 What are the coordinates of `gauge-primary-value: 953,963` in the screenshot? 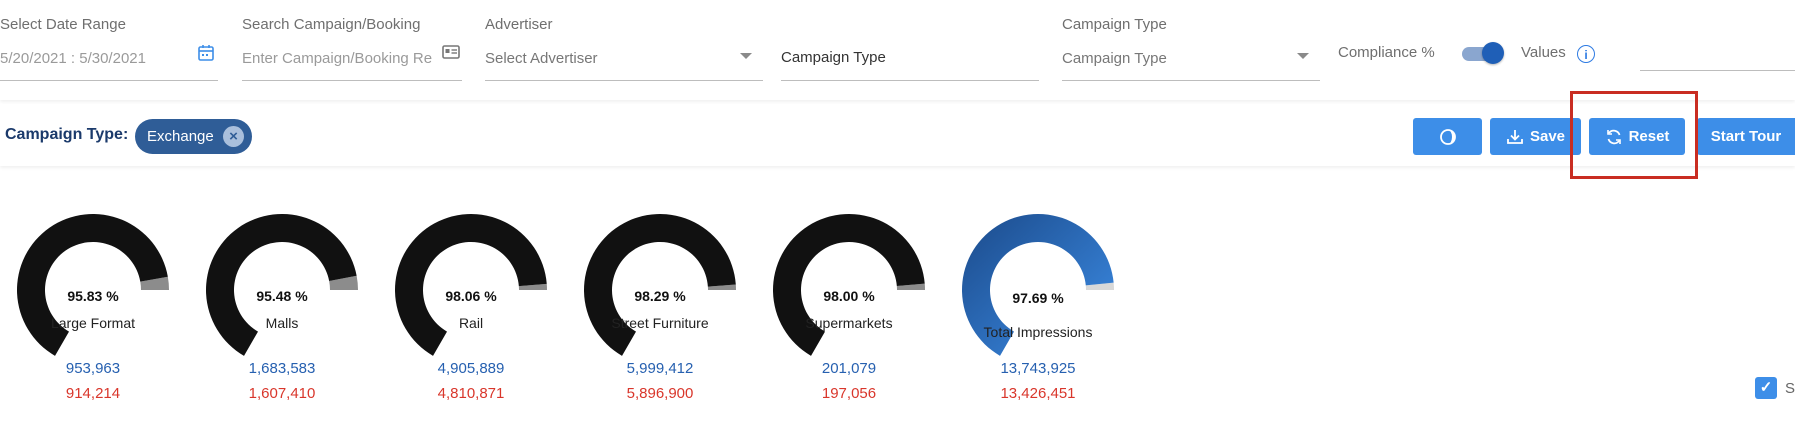 It's located at (93, 368).